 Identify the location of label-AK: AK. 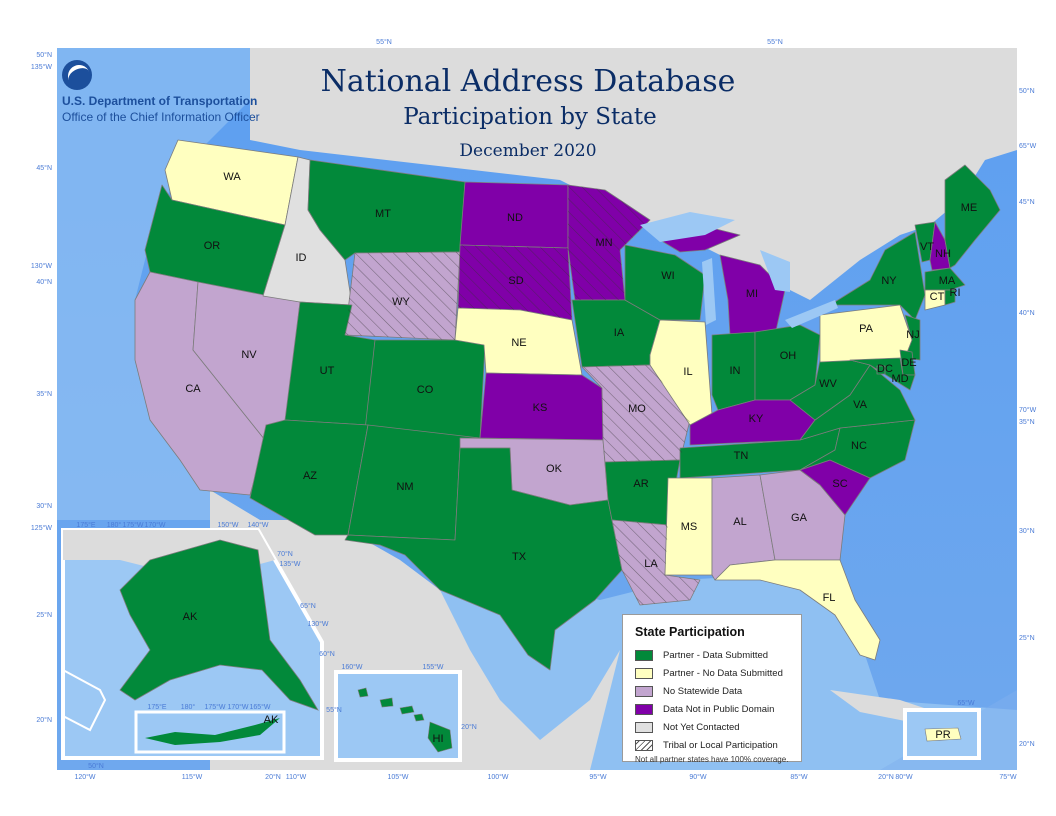
(190, 617).